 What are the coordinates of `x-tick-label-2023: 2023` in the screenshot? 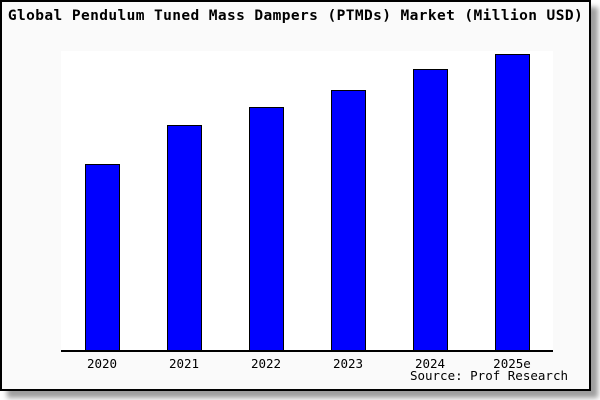 It's located at (348, 363).